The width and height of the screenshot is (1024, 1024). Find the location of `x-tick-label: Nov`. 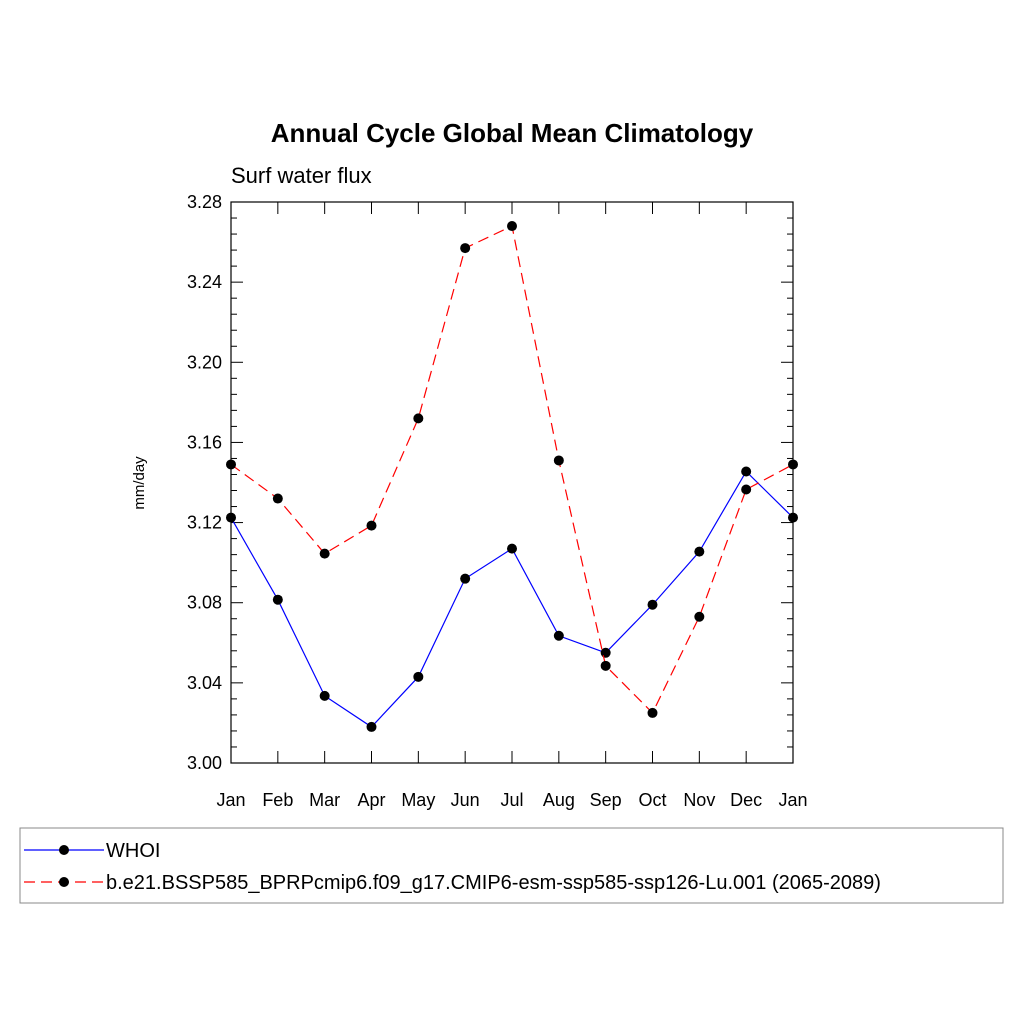

x-tick-label: Nov is located at coordinates (699, 800).